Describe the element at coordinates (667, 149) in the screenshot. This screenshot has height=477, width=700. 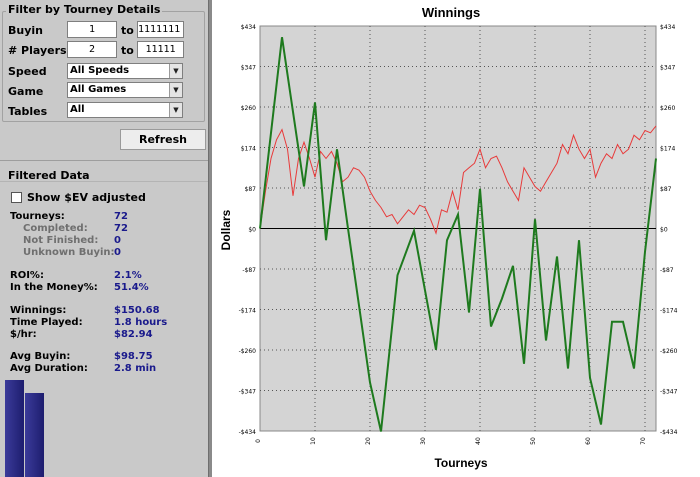
I see `y-tick-label-right: $174` at that location.